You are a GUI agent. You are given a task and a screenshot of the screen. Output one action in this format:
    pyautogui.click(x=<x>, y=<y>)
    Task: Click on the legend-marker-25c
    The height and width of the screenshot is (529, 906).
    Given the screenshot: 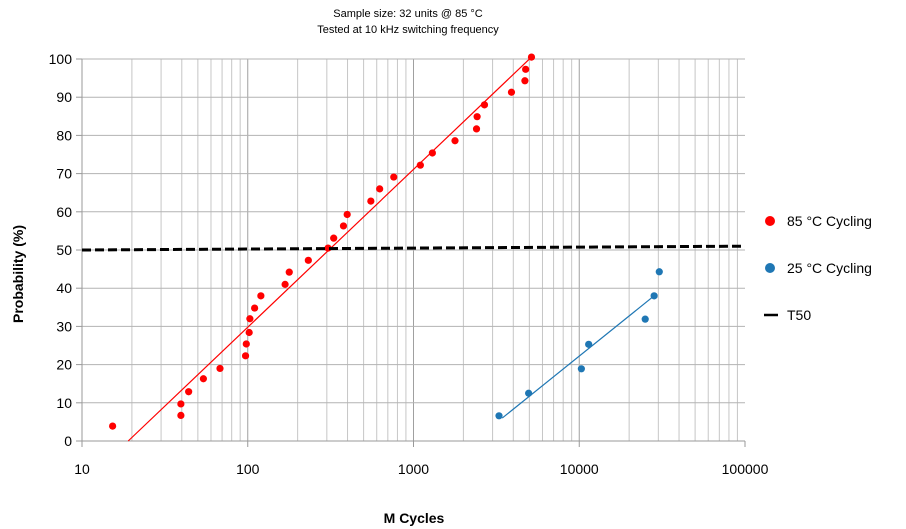 What is the action you would take?
    pyautogui.click(x=770, y=268)
    